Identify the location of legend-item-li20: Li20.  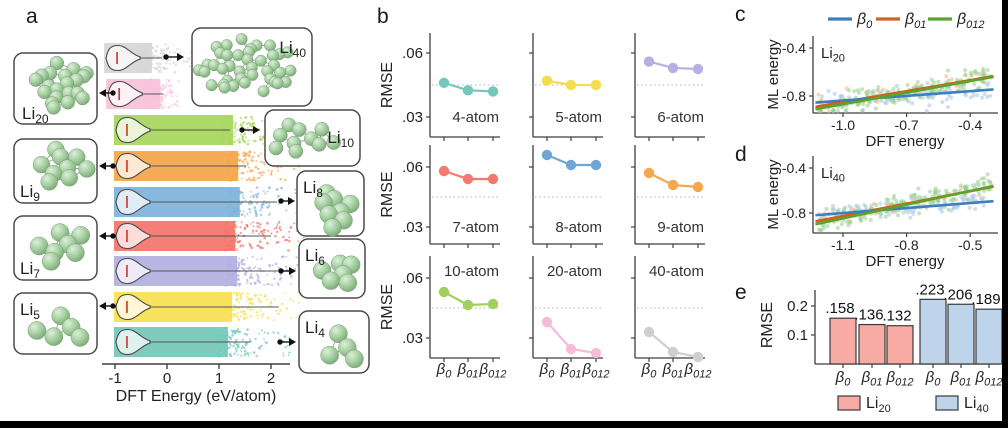
(864, 405).